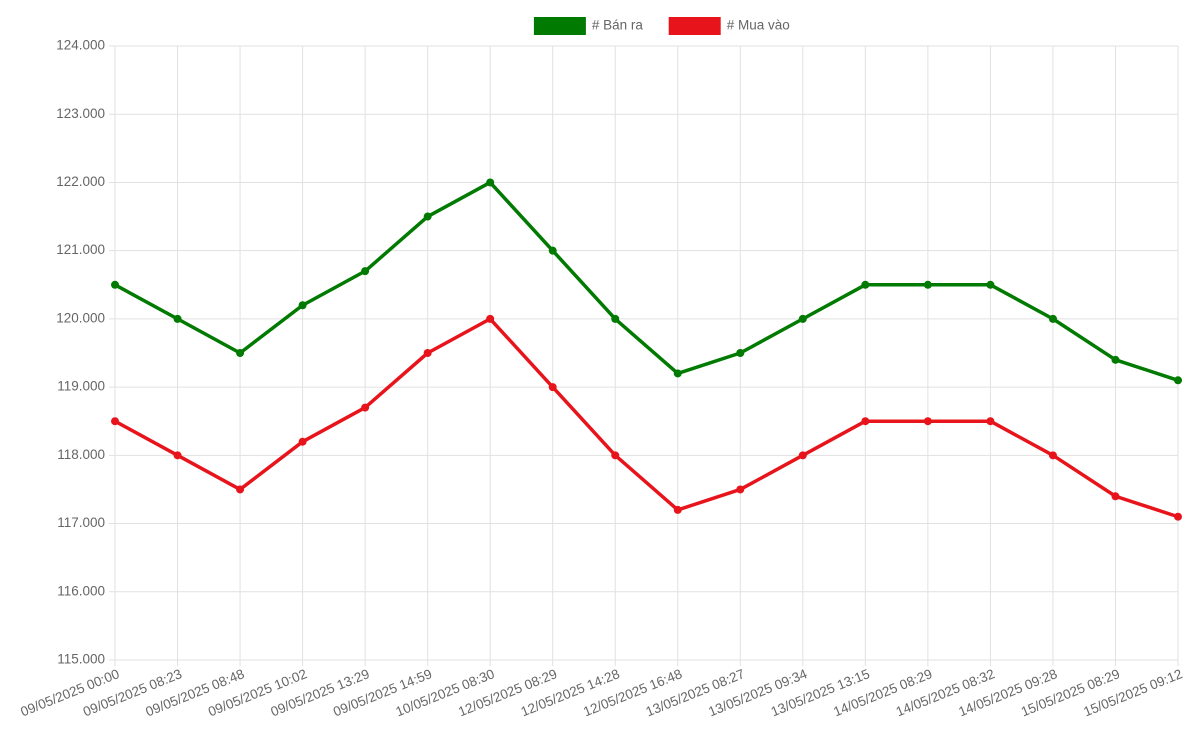 This screenshot has height=755, width=1200. What do you see at coordinates (80, 113) in the screenshot?
I see `y-tick-label: 123.000` at bounding box center [80, 113].